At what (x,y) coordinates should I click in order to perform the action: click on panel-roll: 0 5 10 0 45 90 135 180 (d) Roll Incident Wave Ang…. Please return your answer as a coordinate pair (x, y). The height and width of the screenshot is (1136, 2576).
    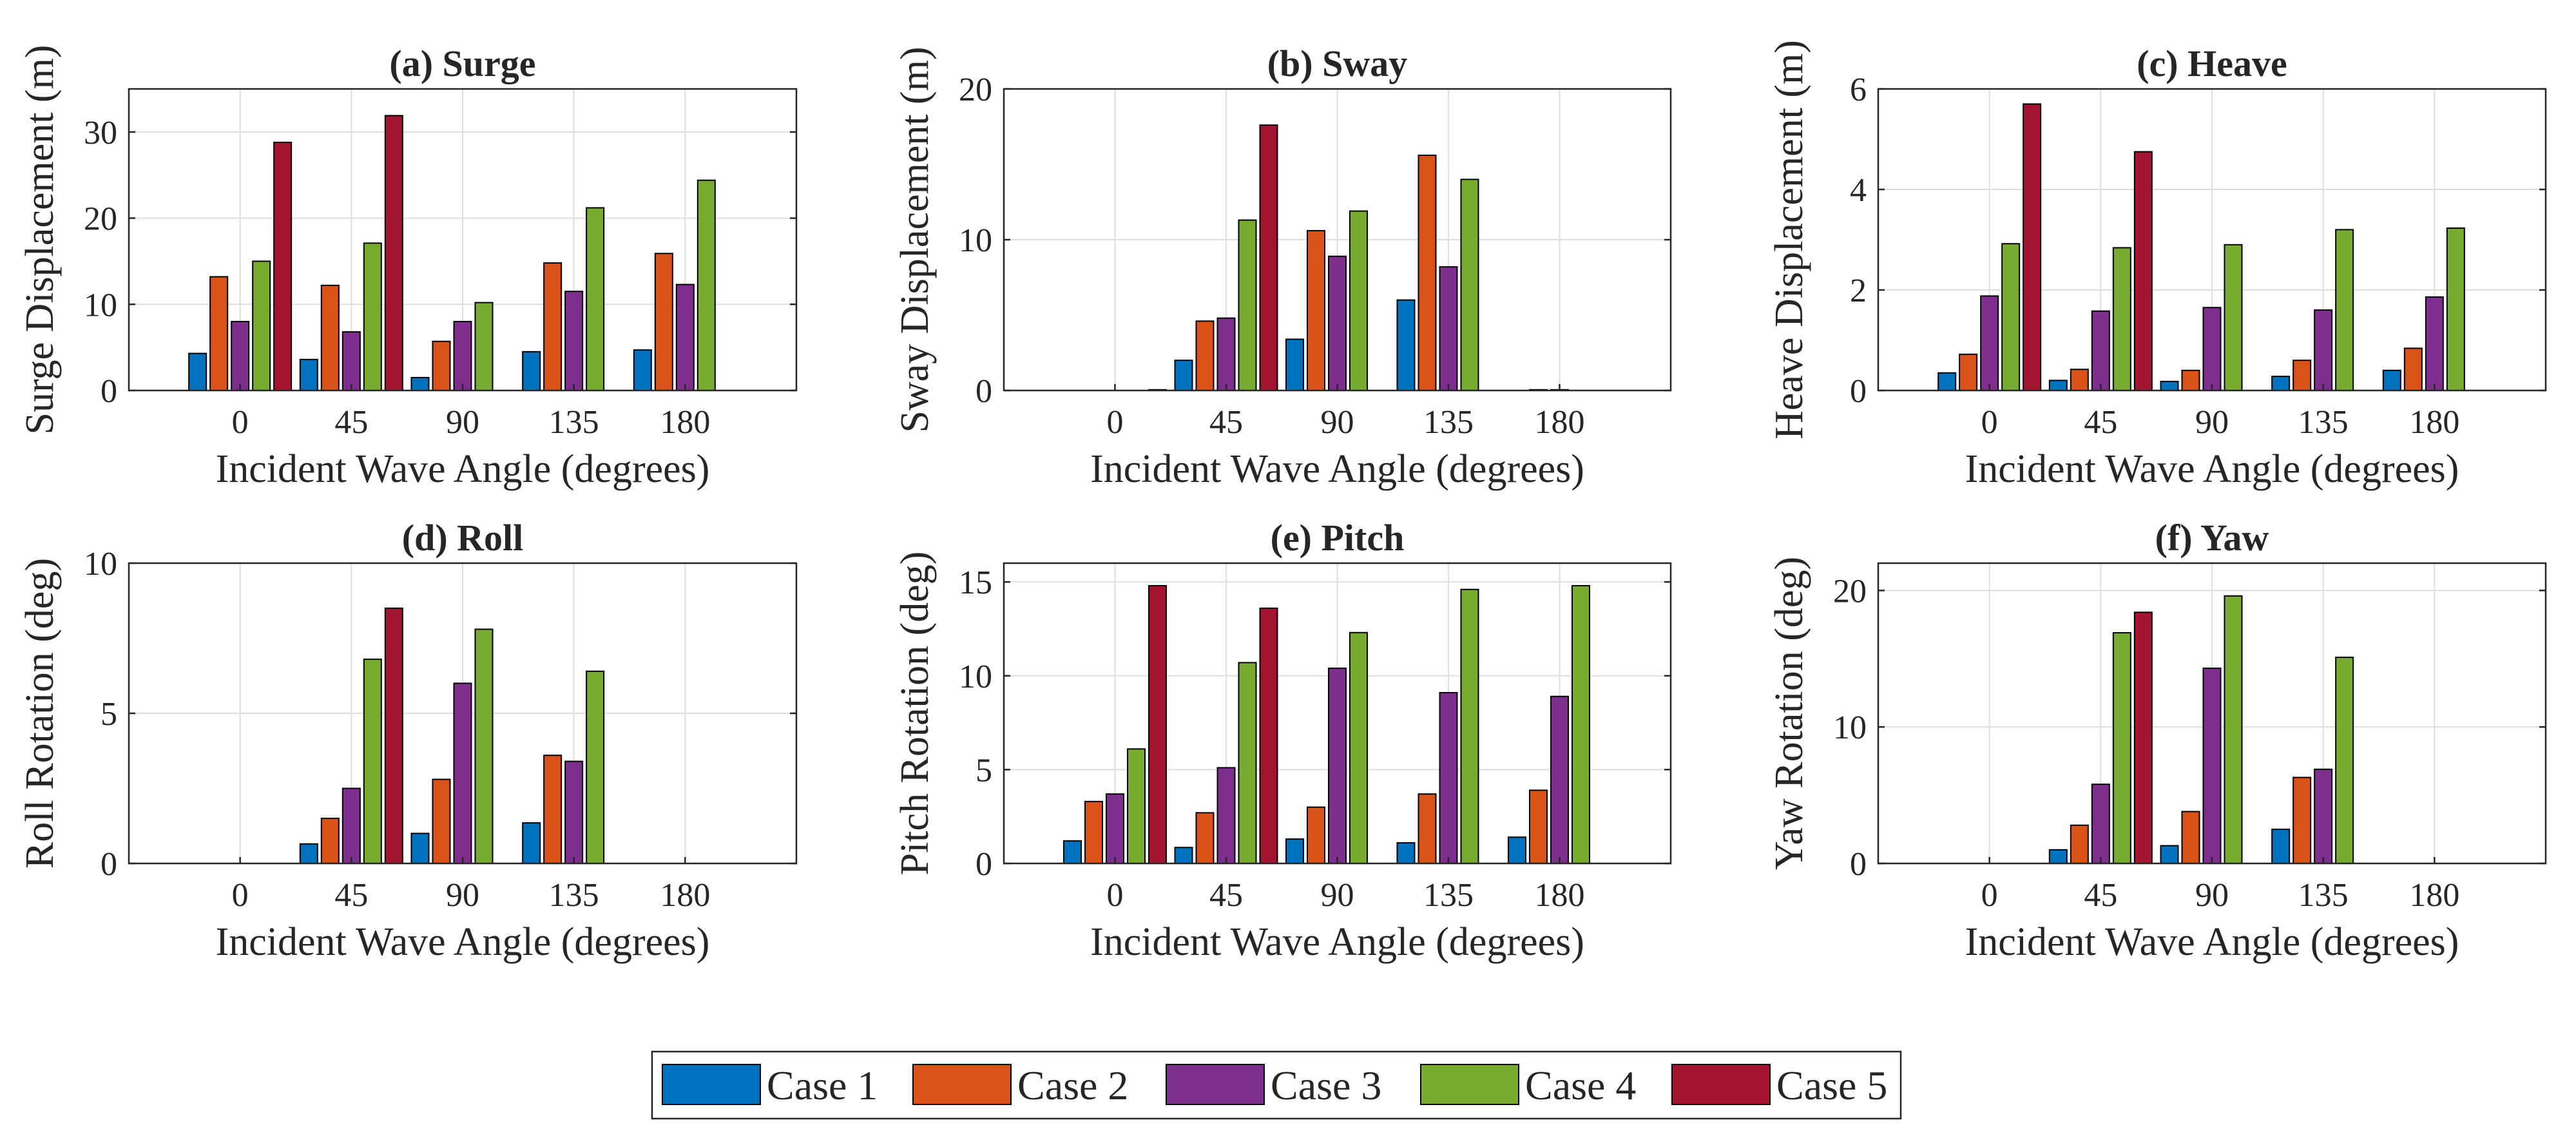
    Looking at the image, I should click on (408, 740).